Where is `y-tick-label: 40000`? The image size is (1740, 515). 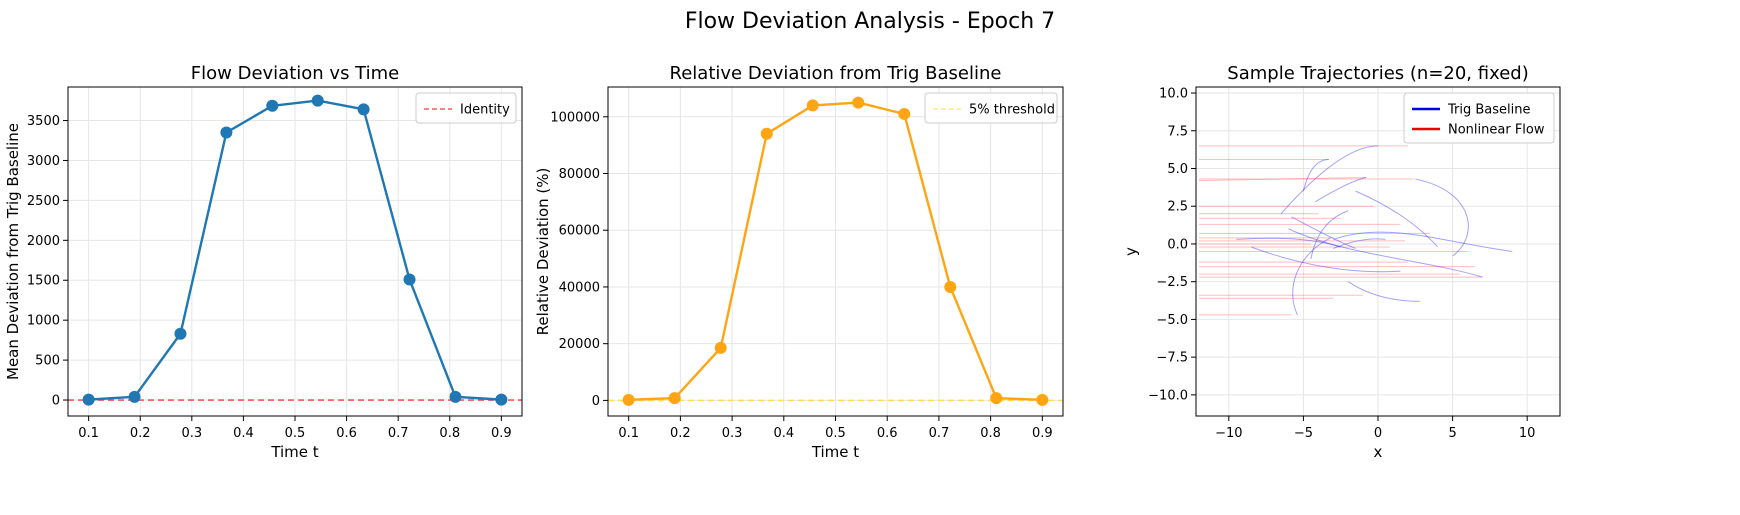
y-tick-label: 40000 is located at coordinates (579, 287).